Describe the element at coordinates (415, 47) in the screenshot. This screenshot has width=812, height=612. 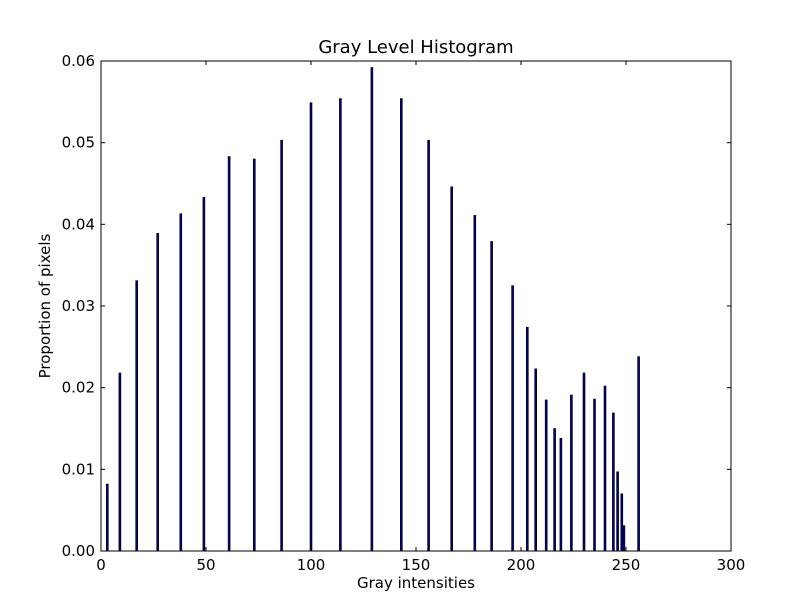
I see `chart-title: Gray Level Histogram` at that location.